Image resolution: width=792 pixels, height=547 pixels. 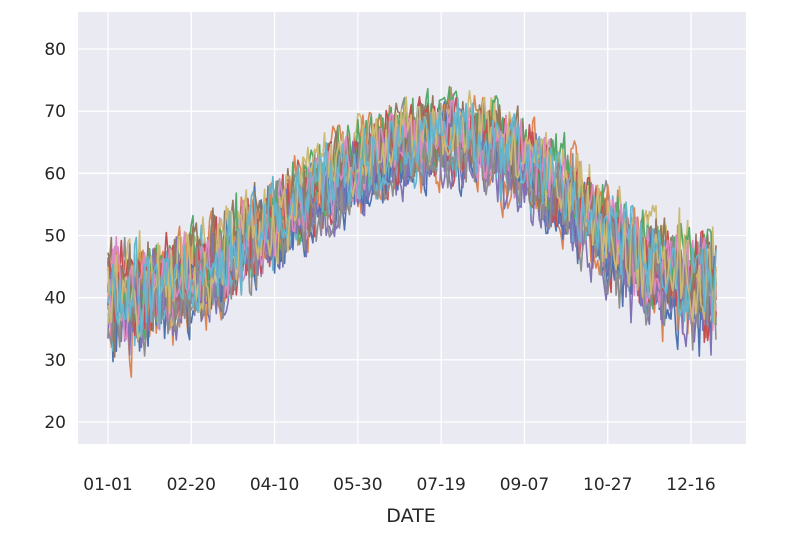 I want to click on x-tick-label: 04-10, so click(x=274, y=485).